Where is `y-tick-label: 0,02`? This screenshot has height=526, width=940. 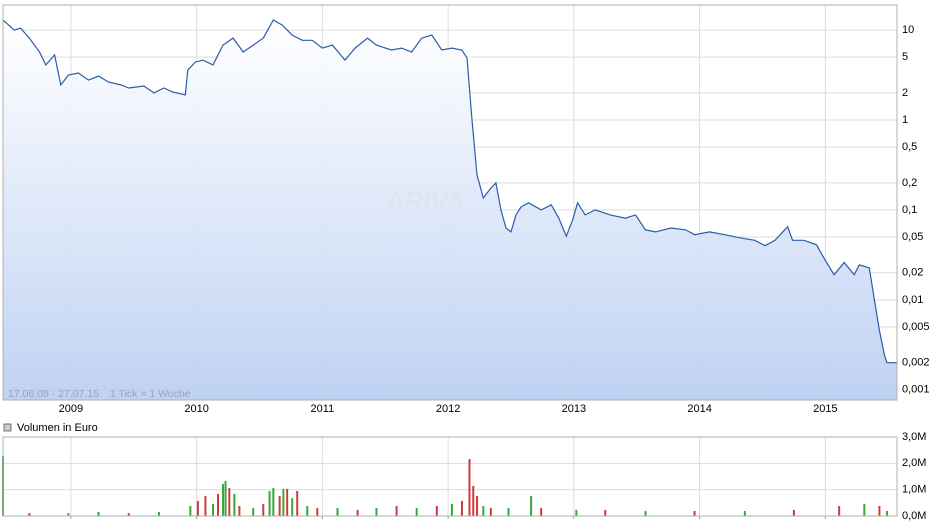
y-tick-label: 0,02 is located at coordinates (912, 273).